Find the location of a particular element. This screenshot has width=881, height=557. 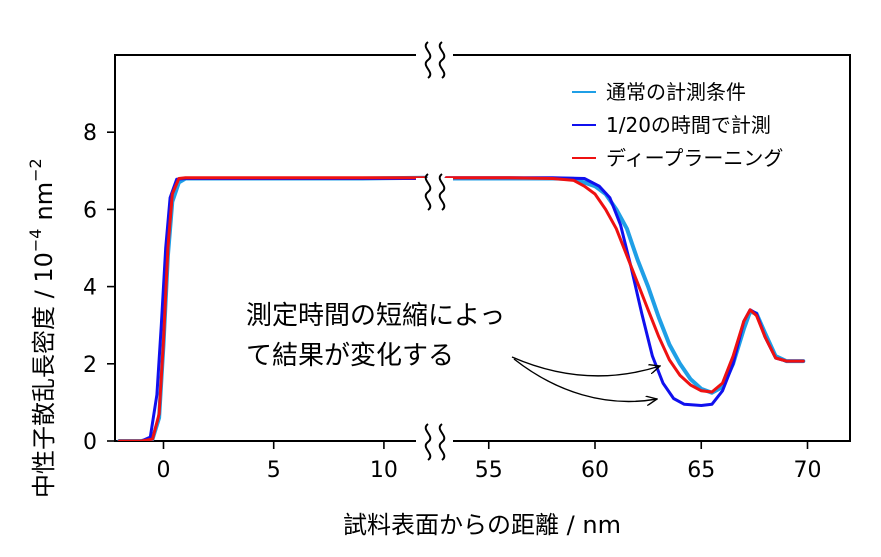

y-tick-label: 8 is located at coordinates (90, 133).